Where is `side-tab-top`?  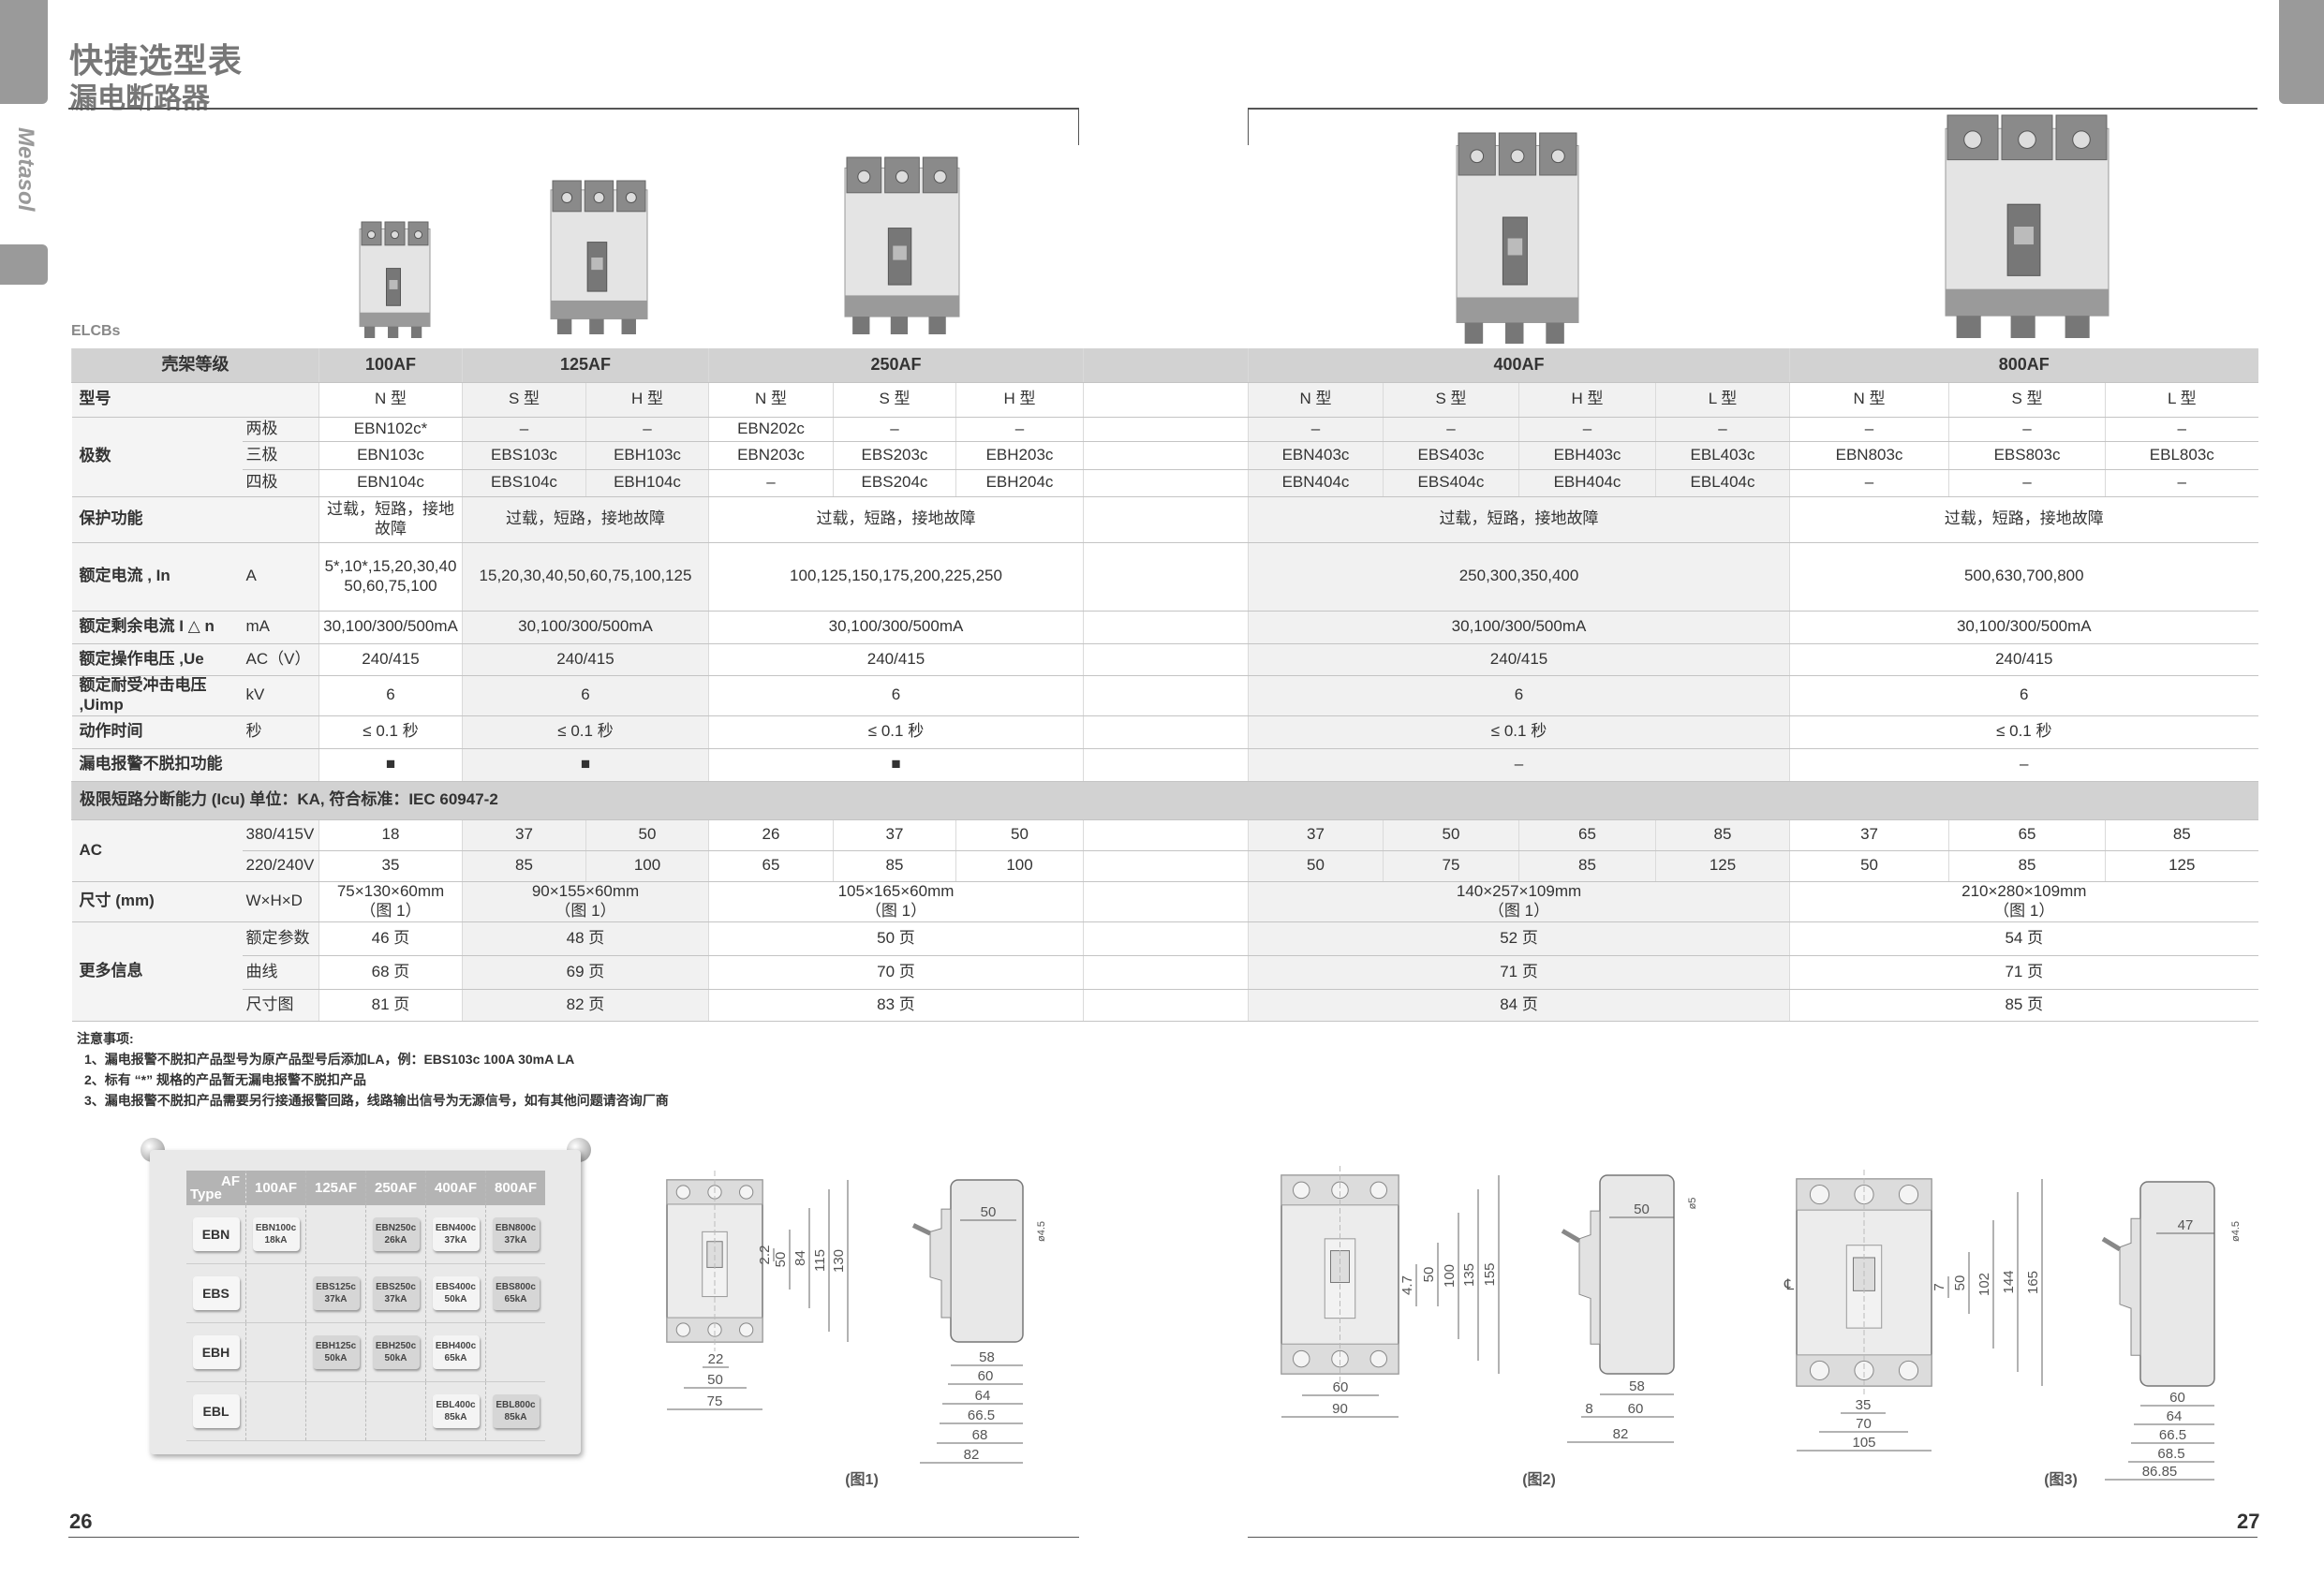
side-tab-top is located at coordinates (24, 52).